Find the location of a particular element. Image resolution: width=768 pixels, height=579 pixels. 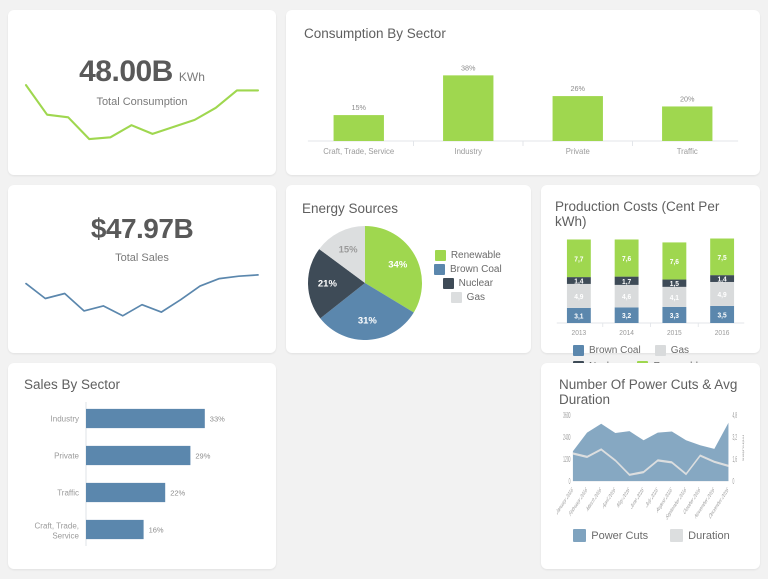

svg-text: Craft, Trade, is located at coordinates (57, 526).